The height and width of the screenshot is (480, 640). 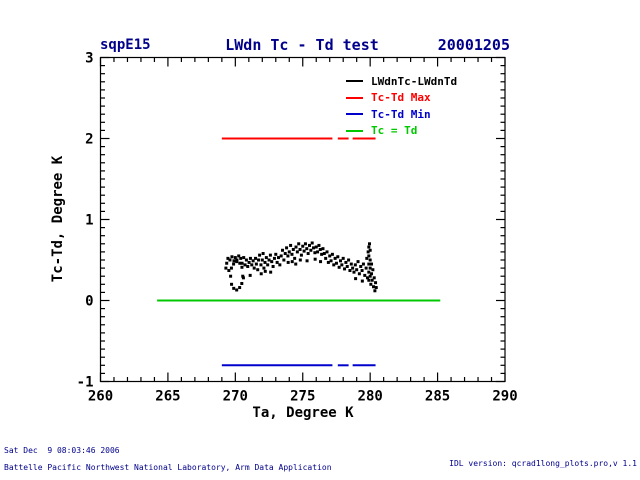 I want to click on y-axis-title: Tc-Td, Degree K, so click(x=58, y=219).